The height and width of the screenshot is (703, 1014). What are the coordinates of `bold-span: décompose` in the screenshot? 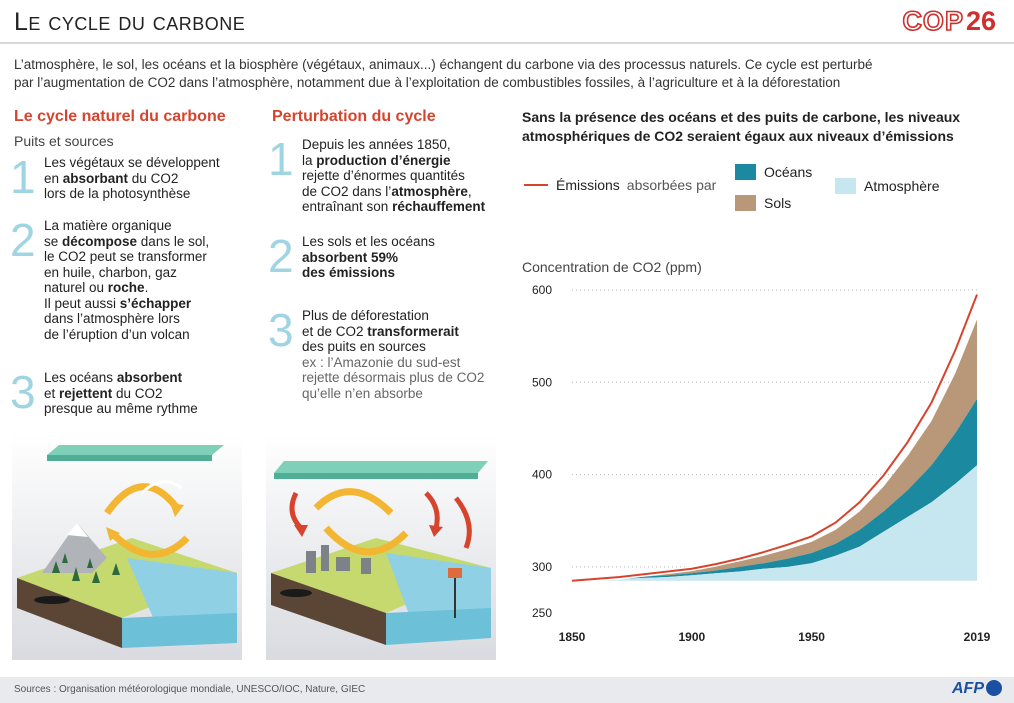 It's located at (100, 241).